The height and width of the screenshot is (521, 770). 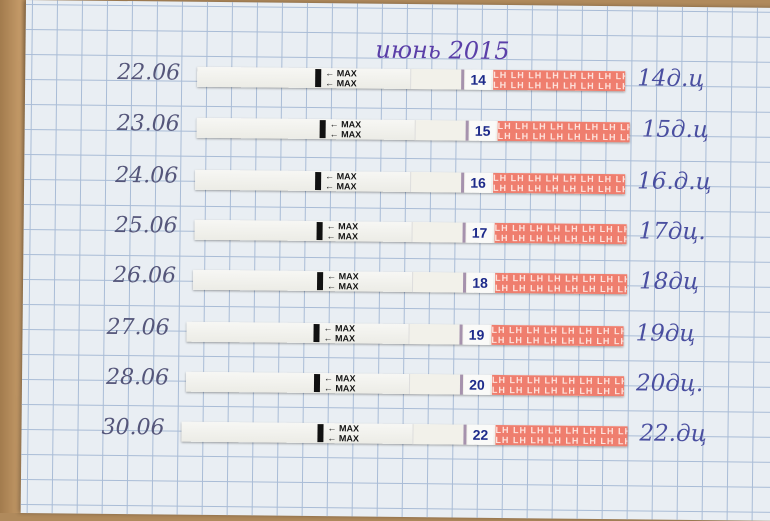 I want to click on strip-number: 19, so click(x=476, y=334).